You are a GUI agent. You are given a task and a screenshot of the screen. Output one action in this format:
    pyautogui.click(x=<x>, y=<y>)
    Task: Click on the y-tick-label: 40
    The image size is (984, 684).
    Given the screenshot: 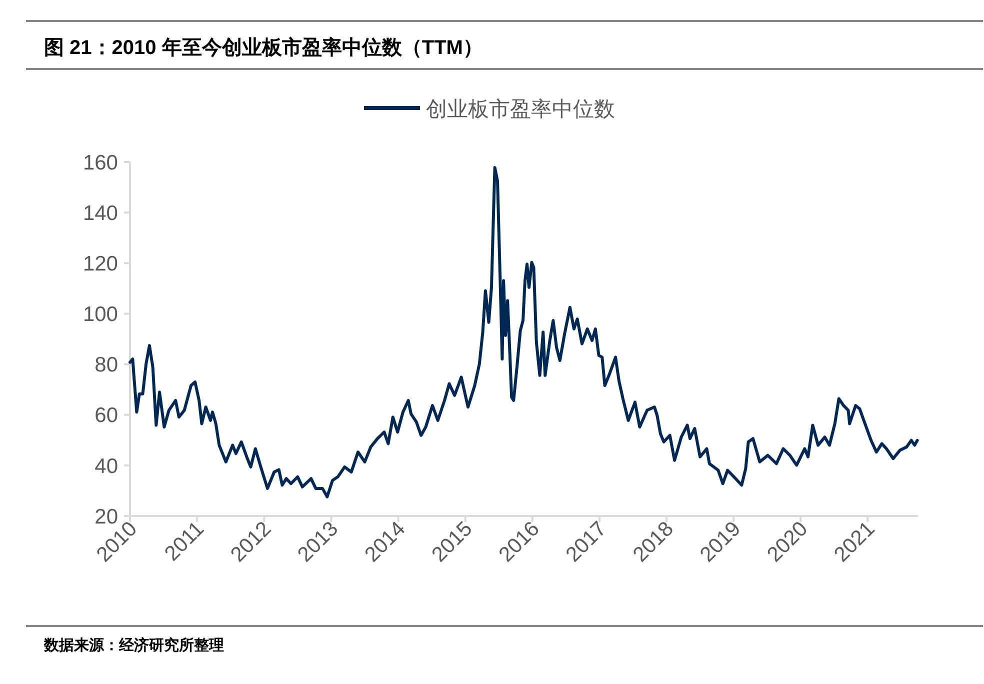 What is the action you would take?
    pyautogui.click(x=106, y=466)
    